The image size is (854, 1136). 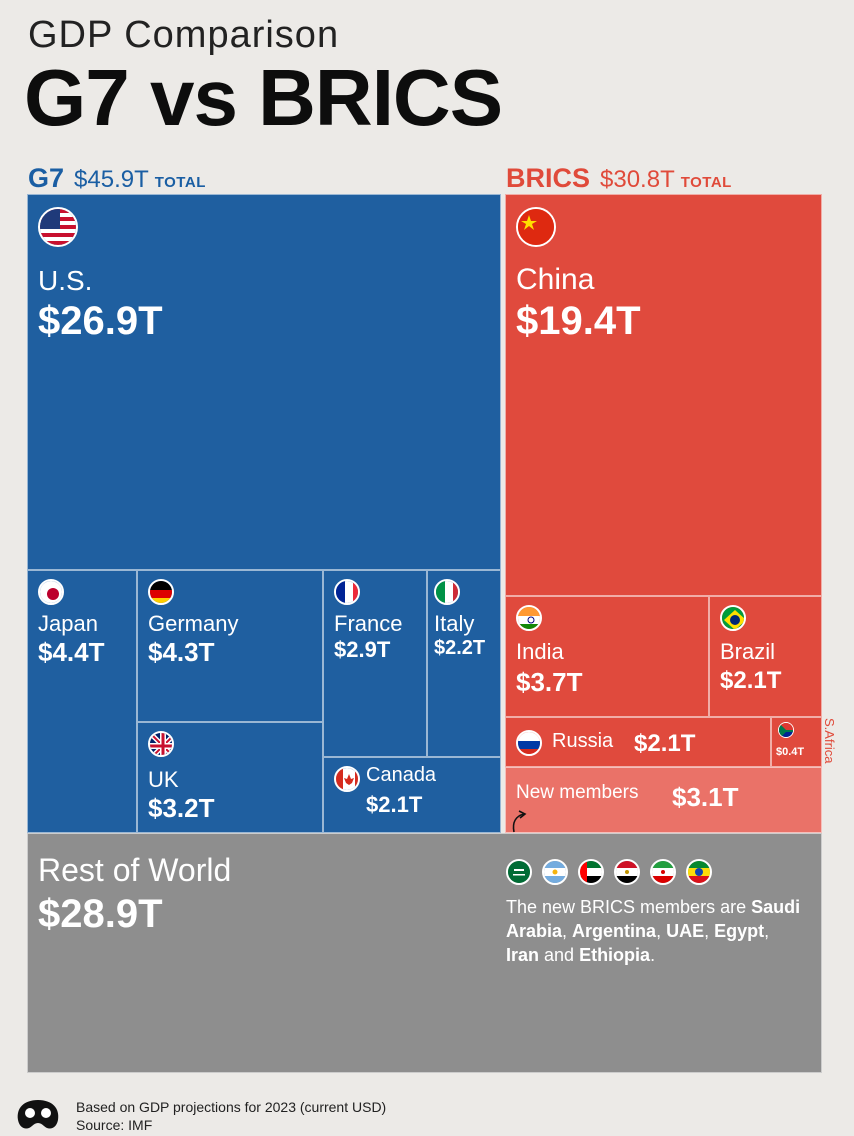 What do you see at coordinates (65, 280) in the screenshot?
I see `tile-label-us: U.S.` at bounding box center [65, 280].